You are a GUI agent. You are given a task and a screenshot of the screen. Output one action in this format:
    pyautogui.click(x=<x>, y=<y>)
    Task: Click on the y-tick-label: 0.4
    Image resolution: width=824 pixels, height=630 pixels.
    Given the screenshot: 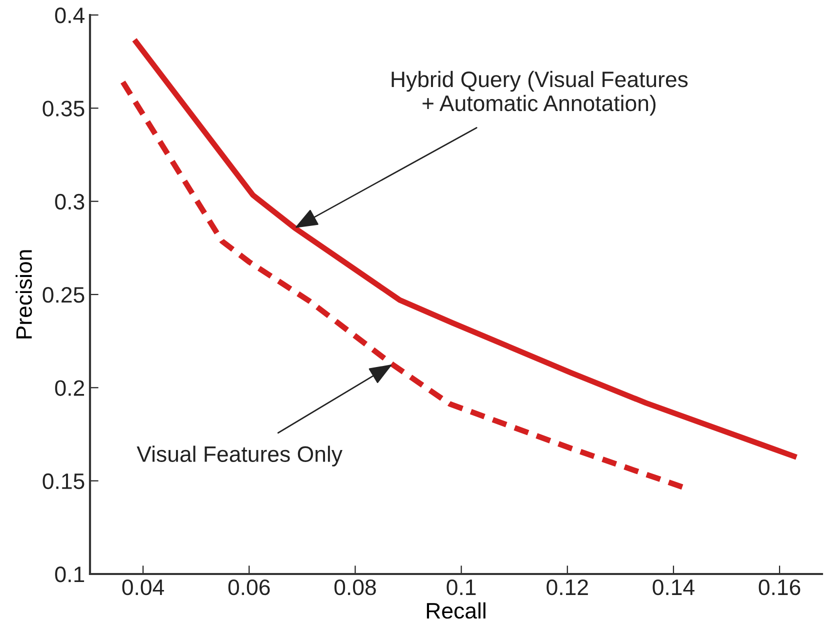 What is the action you would take?
    pyautogui.click(x=69, y=16)
    